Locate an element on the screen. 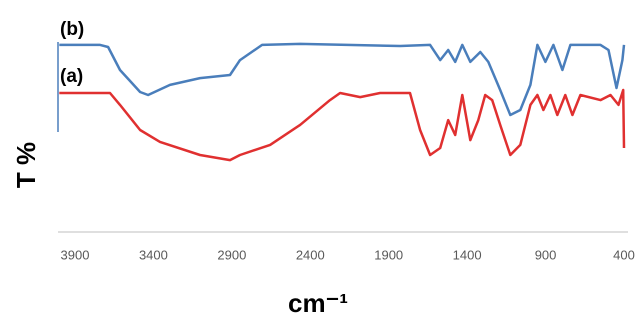 This screenshot has width=638, height=322. x-tick-label: 1900 is located at coordinates (388, 254).